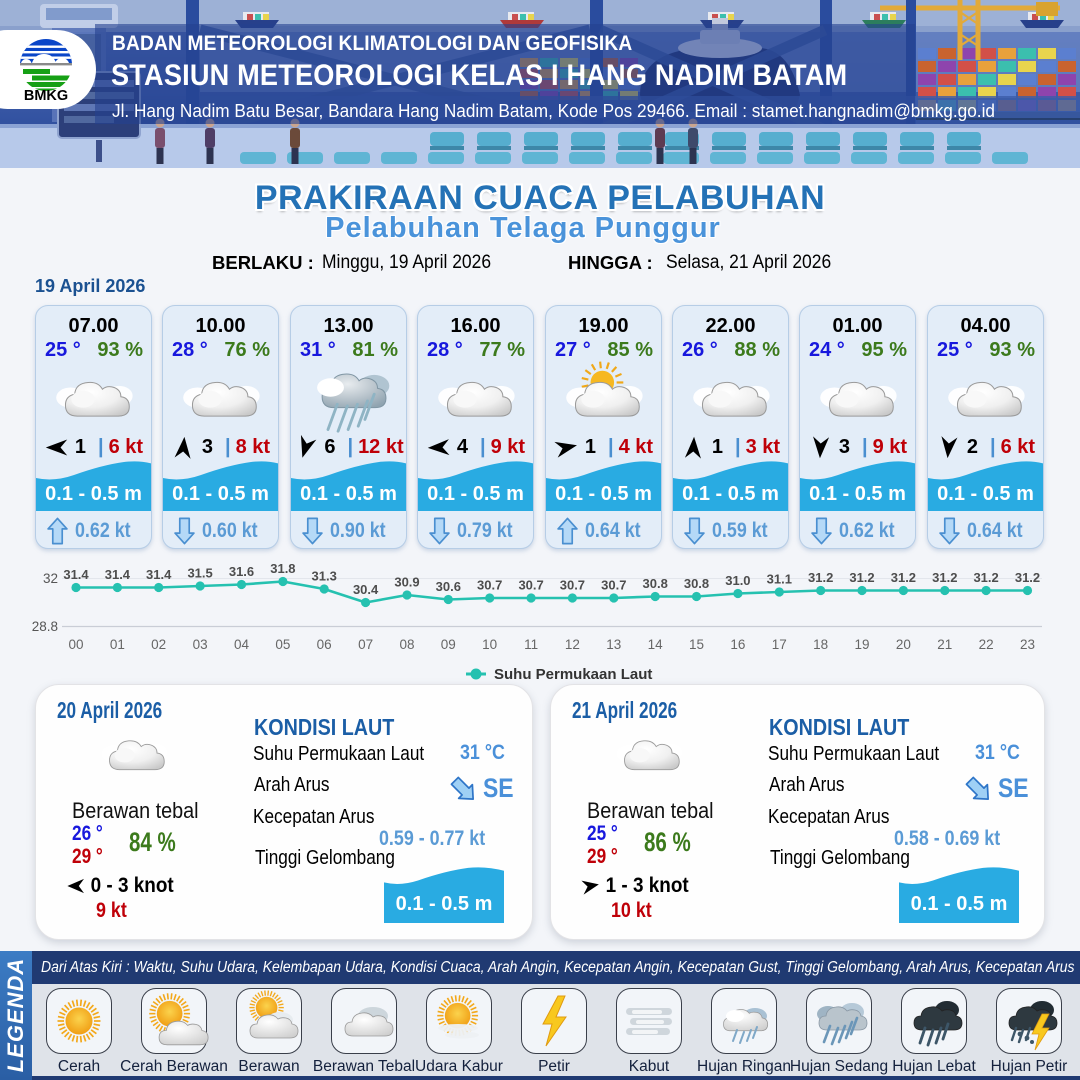  Describe the element at coordinates (903, 644) in the screenshot. I see `svg-text: 20` at that location.